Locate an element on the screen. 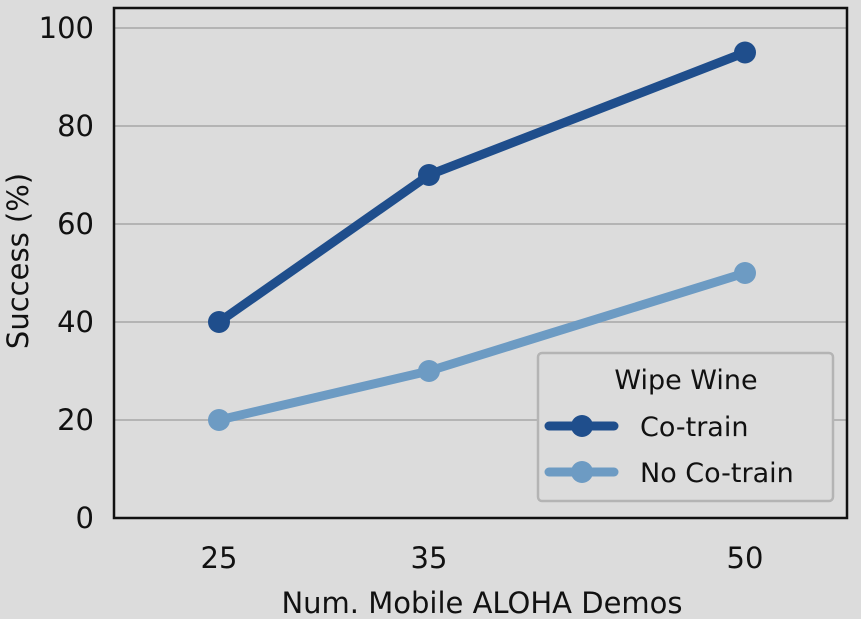 The width and height of the screenshot is (861, 619). y-tick-label-100: 100 is located at coordinates (66, 28).